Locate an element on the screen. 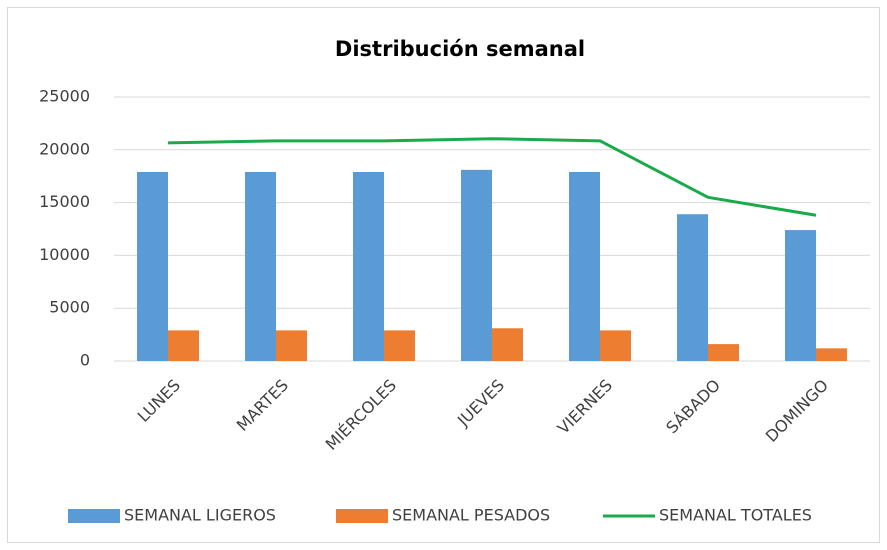 This screenshot has width=887, height=550. y-tick-label: 25000 is located at coordinates (64, 96).